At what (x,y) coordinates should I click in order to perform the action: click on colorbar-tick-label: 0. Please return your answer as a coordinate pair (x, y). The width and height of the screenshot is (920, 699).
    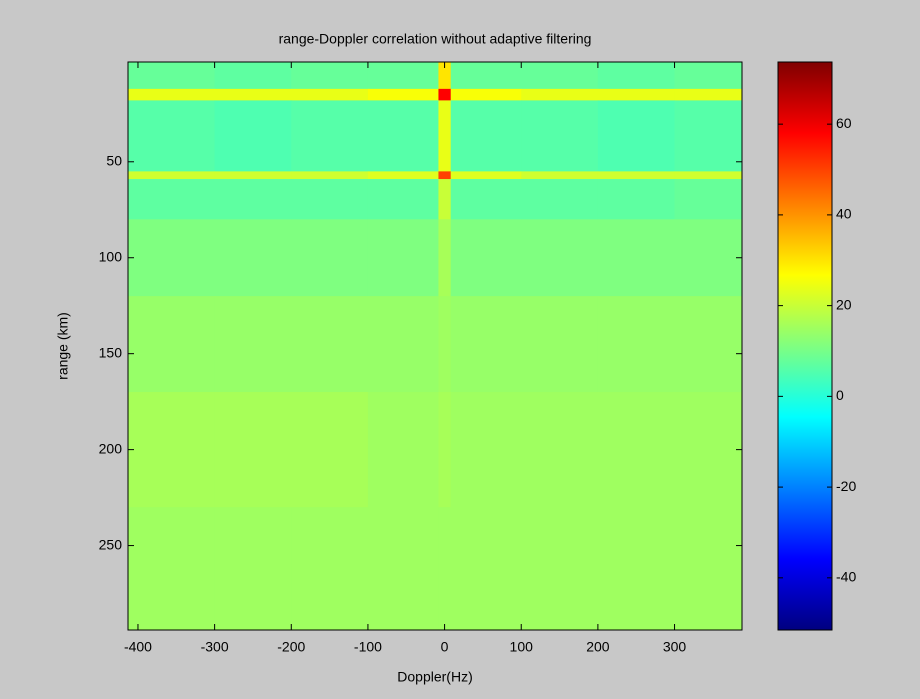
    Looking at the image, I should click on (840, 395).